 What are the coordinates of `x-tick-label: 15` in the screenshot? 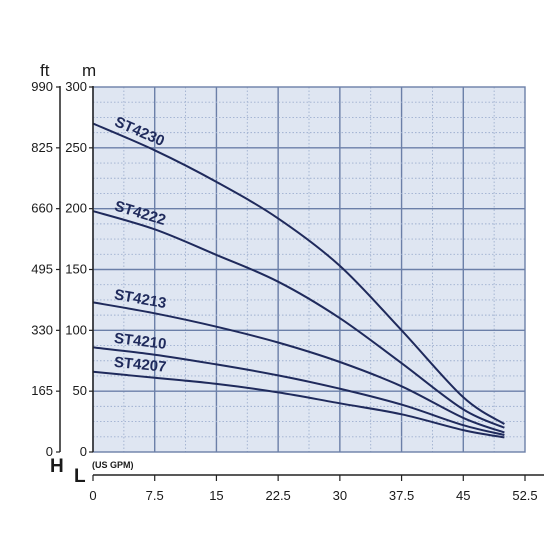 It's located at (216, 495).